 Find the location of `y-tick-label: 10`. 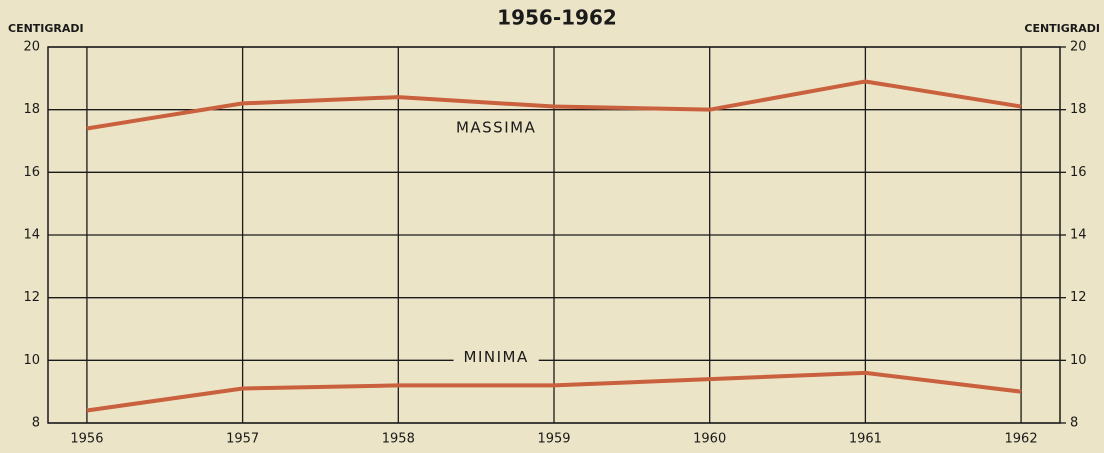

y-tick-label: 10 is located at coordinates (31, 360).